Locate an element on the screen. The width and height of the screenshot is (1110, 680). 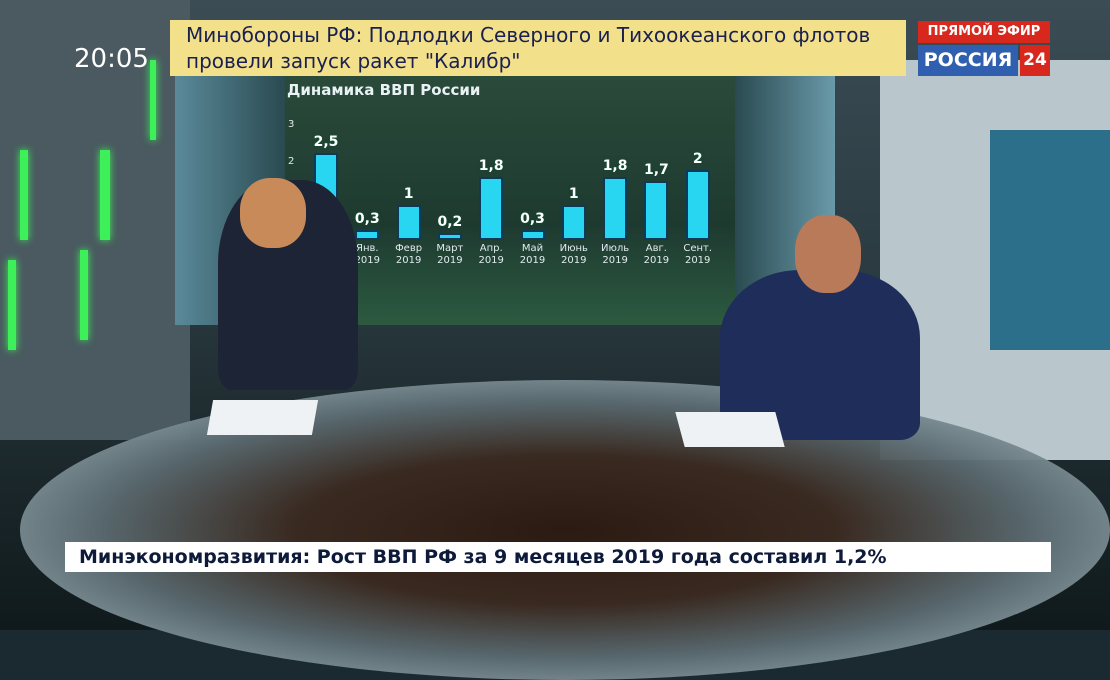
x-tick-label: Июнь 2019 is located at coordinates (573, 254).